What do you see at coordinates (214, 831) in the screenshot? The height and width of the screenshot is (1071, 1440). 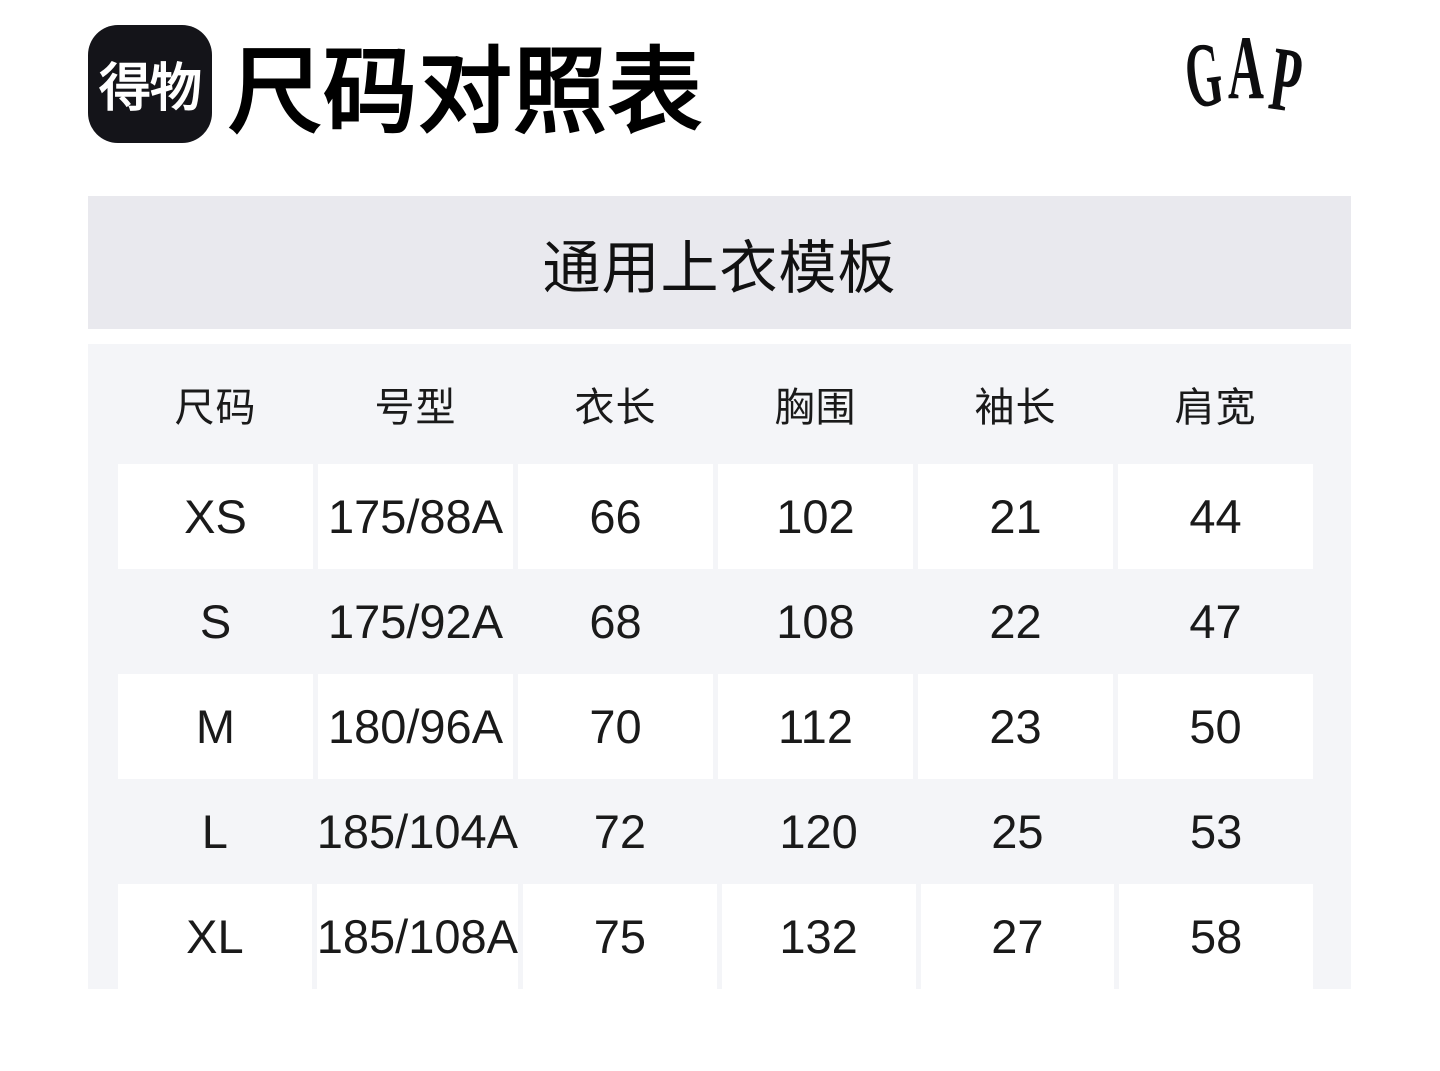 I see `table-cell: L` at bounding box center [214, 831].